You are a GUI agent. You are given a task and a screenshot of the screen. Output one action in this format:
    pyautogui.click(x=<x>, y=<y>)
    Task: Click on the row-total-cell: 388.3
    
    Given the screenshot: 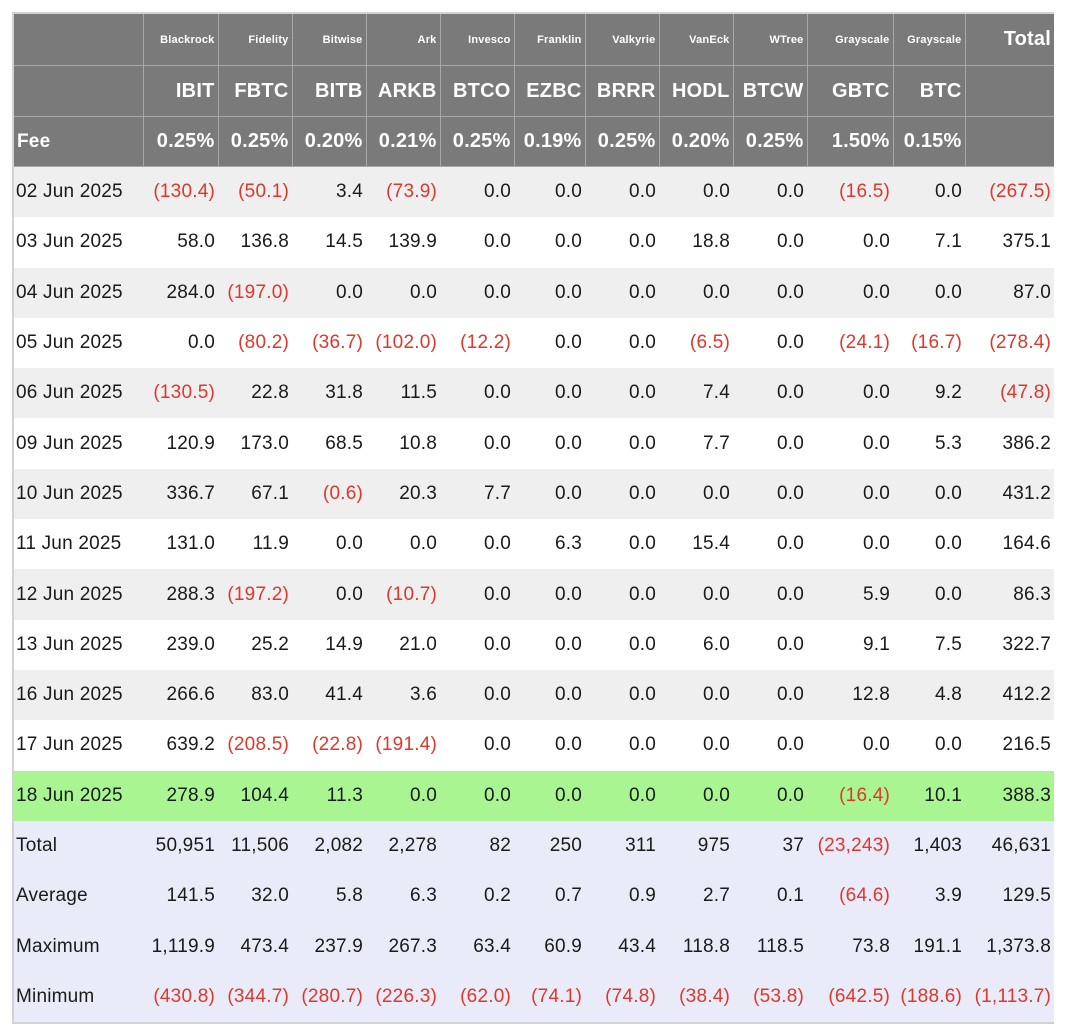 What is the action you would take?
    pyautogui.click(x=1009, y=795)
    